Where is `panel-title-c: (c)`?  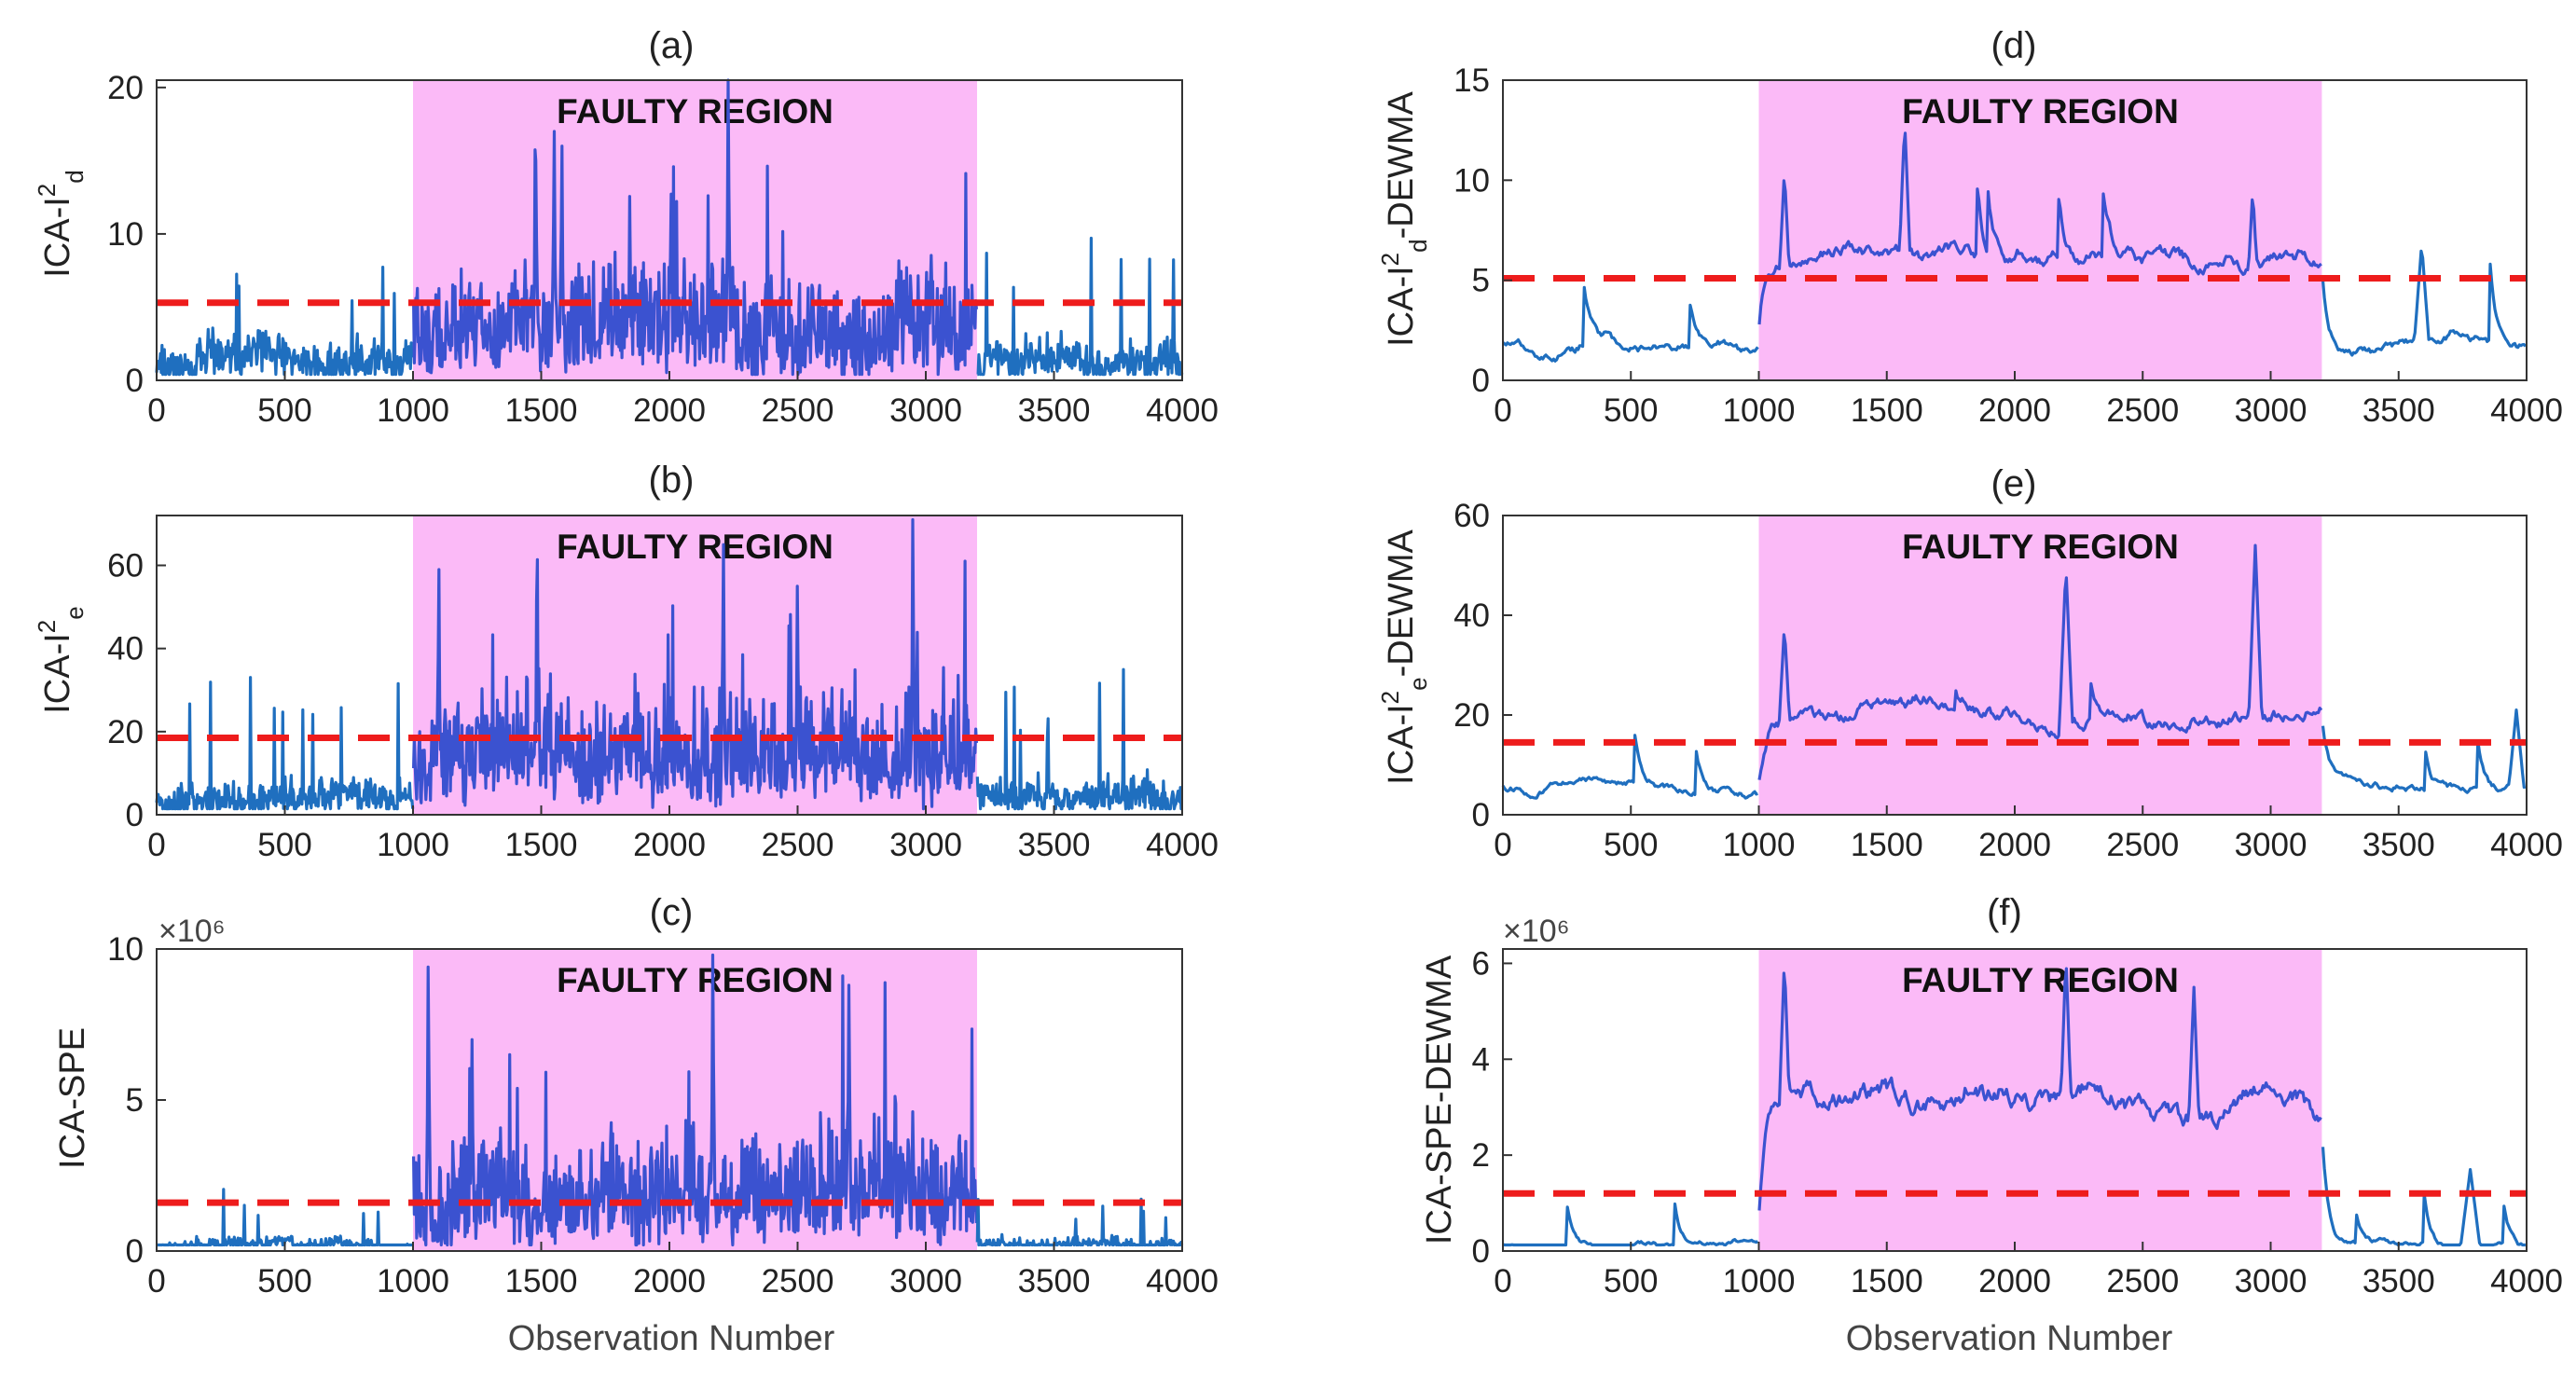
panel-title-c: (c) is located at coordinates (672, 912).